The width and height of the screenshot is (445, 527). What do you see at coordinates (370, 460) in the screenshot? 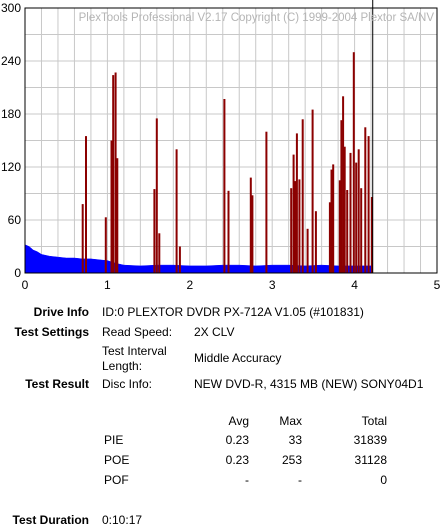
I see `row-poe-total: 31128` at bounding box center [370, 460].